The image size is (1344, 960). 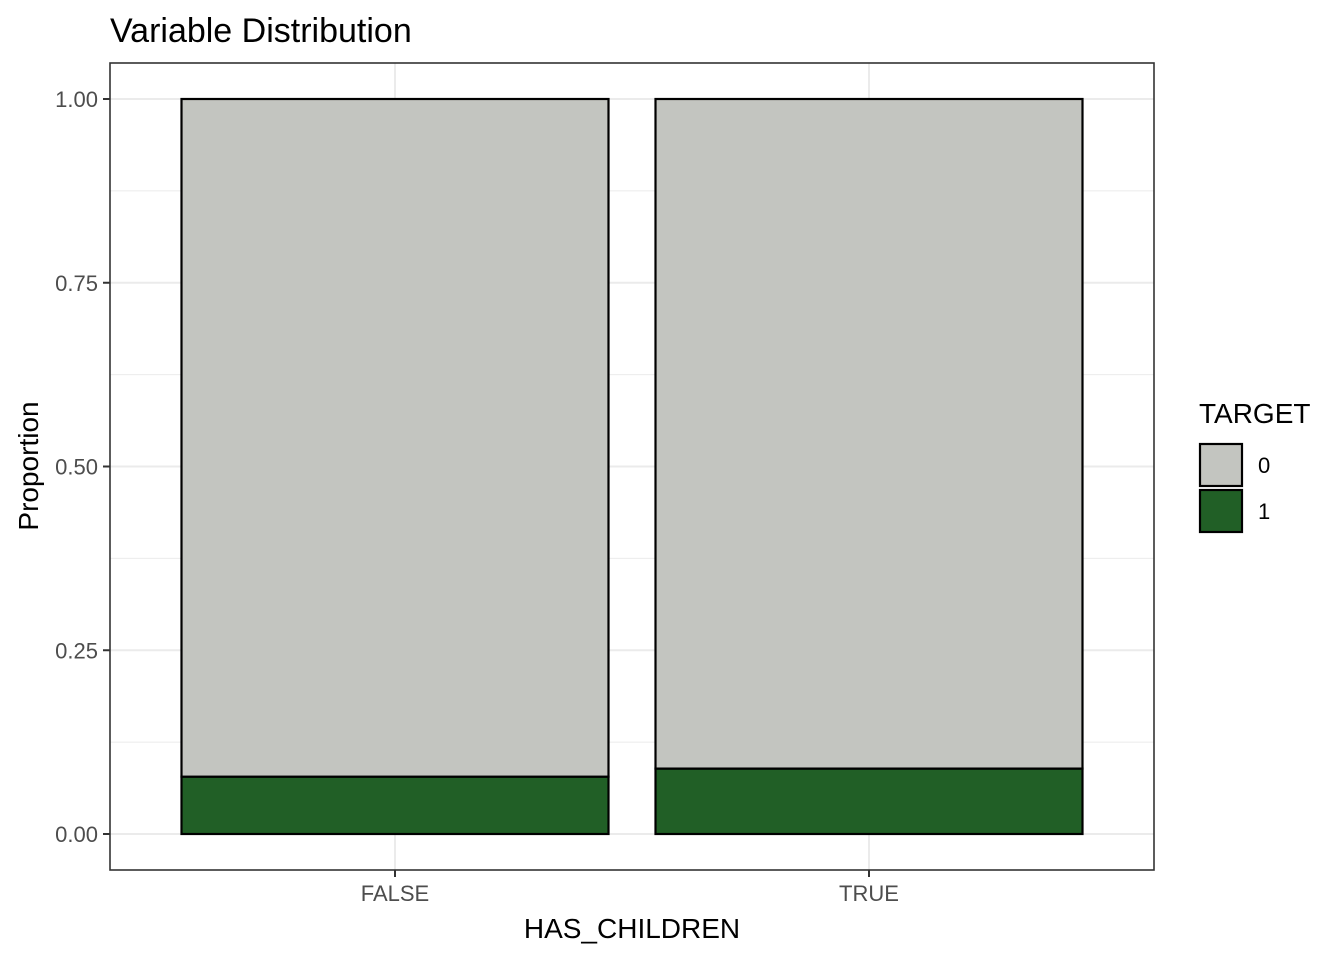 I want to click on y-axis: 0.00 0.25 0.50 0.75 1.00, so click(x=82, y=467).